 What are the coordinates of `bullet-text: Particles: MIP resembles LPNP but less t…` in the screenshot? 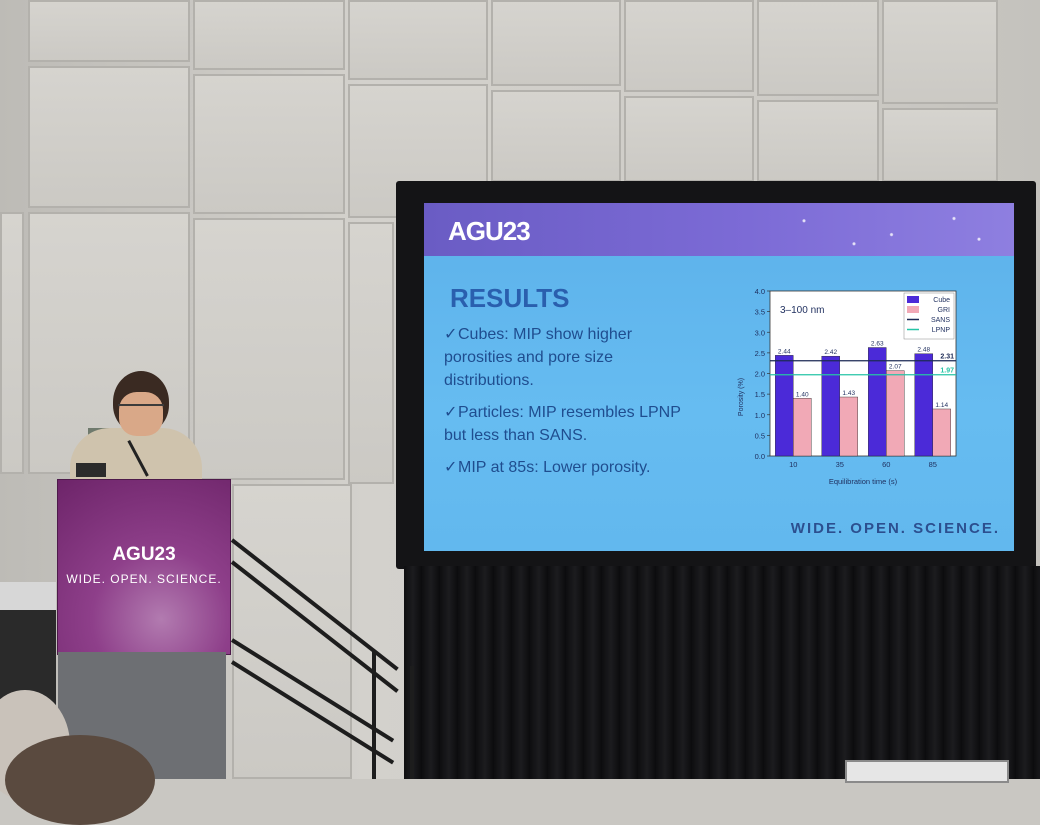 It's located at (562, 424).